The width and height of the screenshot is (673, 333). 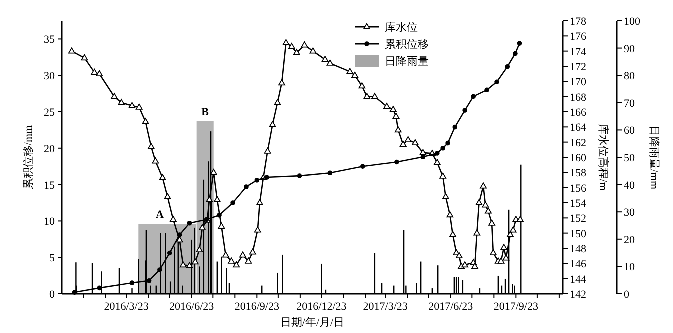 I want to click on y-tick-label: 5, so click(x=53, y=258).